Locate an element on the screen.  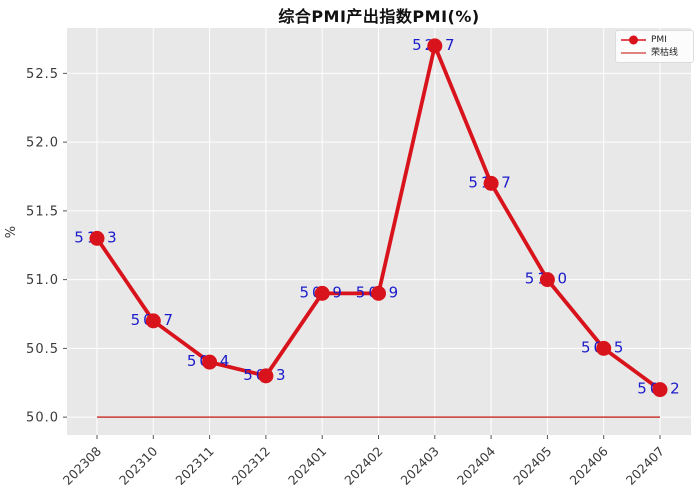
chart-title: 综合PMI产出指数PMI(%) is located at coordinates (379, 16).